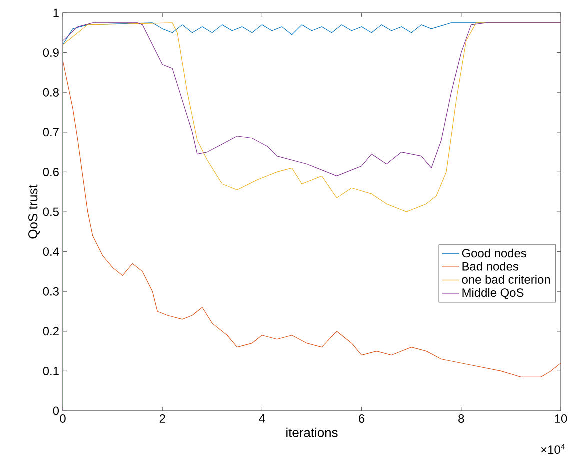  I want to click on y-tick-label: 0.7, so click(51, 132).